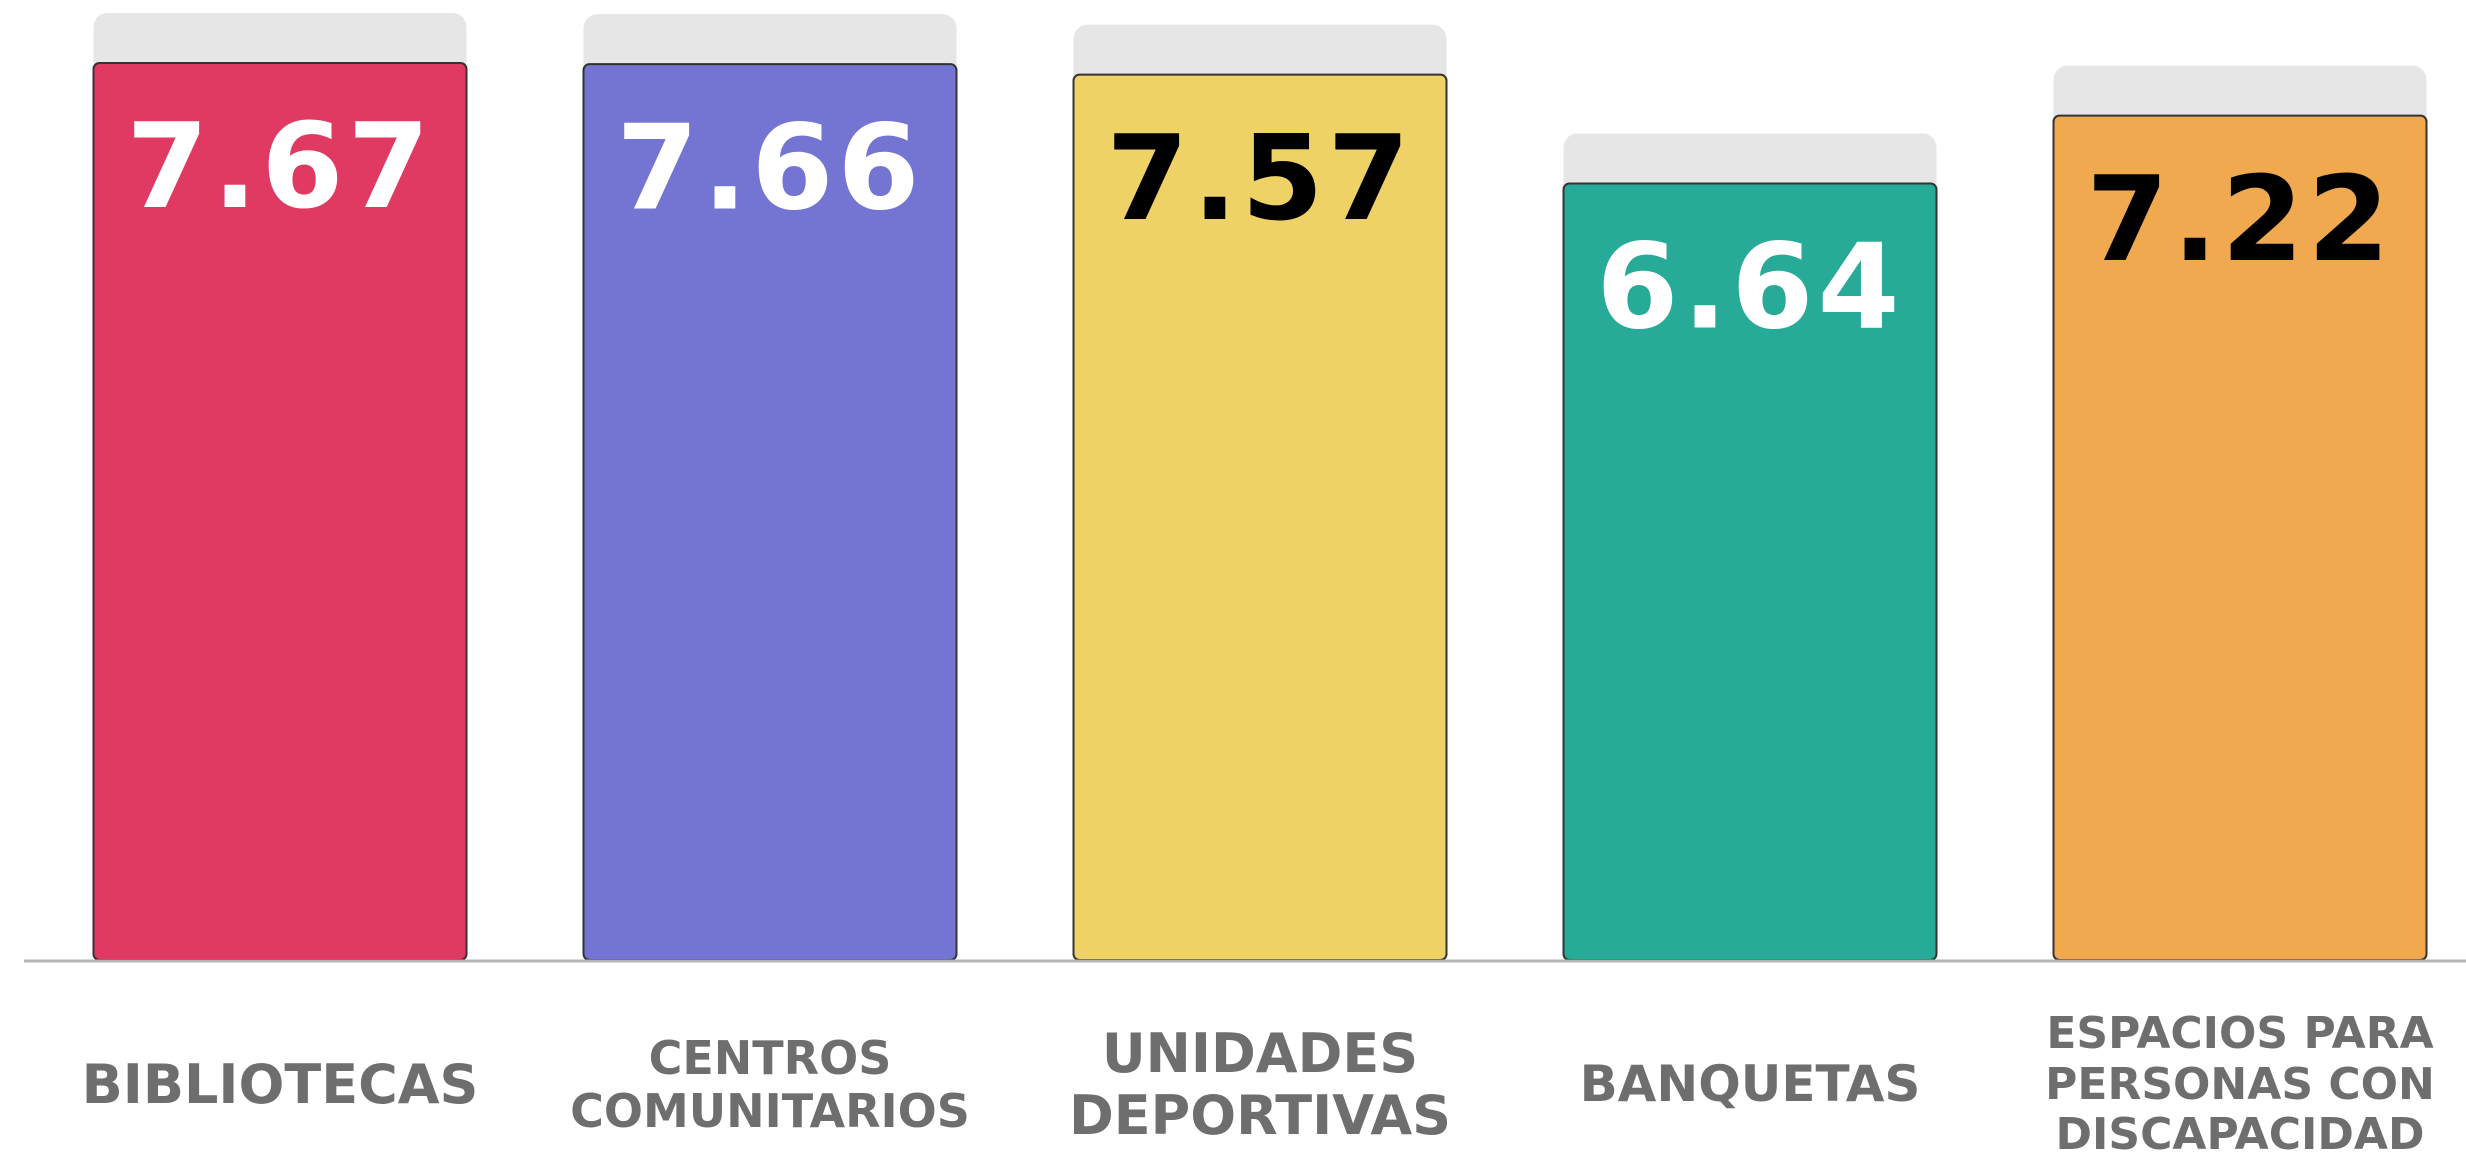 This screenshot has width=2466, height=1171. I want to click on value-label: 6.64, so click(1749, 287).